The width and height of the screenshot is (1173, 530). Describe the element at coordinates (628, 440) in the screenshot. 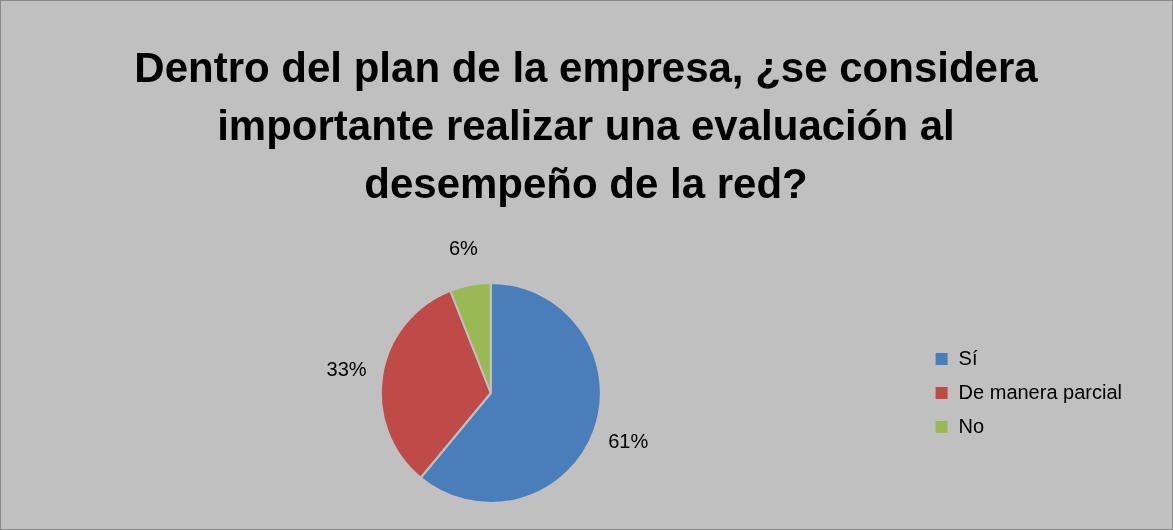

I see `data-label: 61%` at that location.